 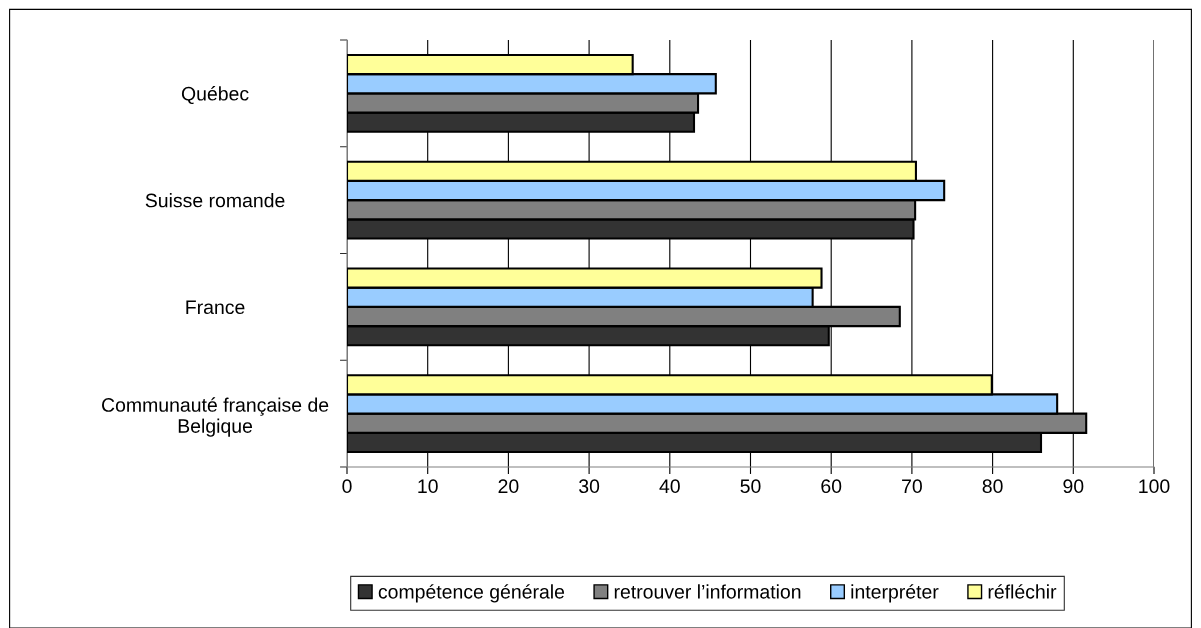 I want to click on y-tick-label: France, so click(x=215, y=307).